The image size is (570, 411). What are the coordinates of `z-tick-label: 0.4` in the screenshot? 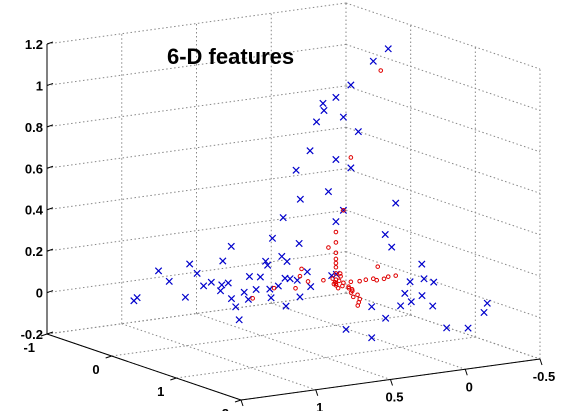 It's located at (34, 210).